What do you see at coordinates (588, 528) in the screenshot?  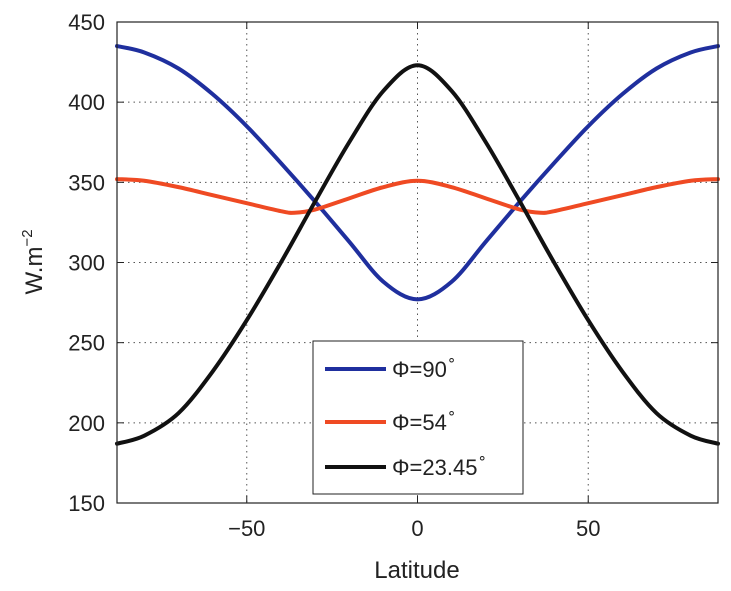 I see `x-tick-label: 50` at bounding box center [588, 528].